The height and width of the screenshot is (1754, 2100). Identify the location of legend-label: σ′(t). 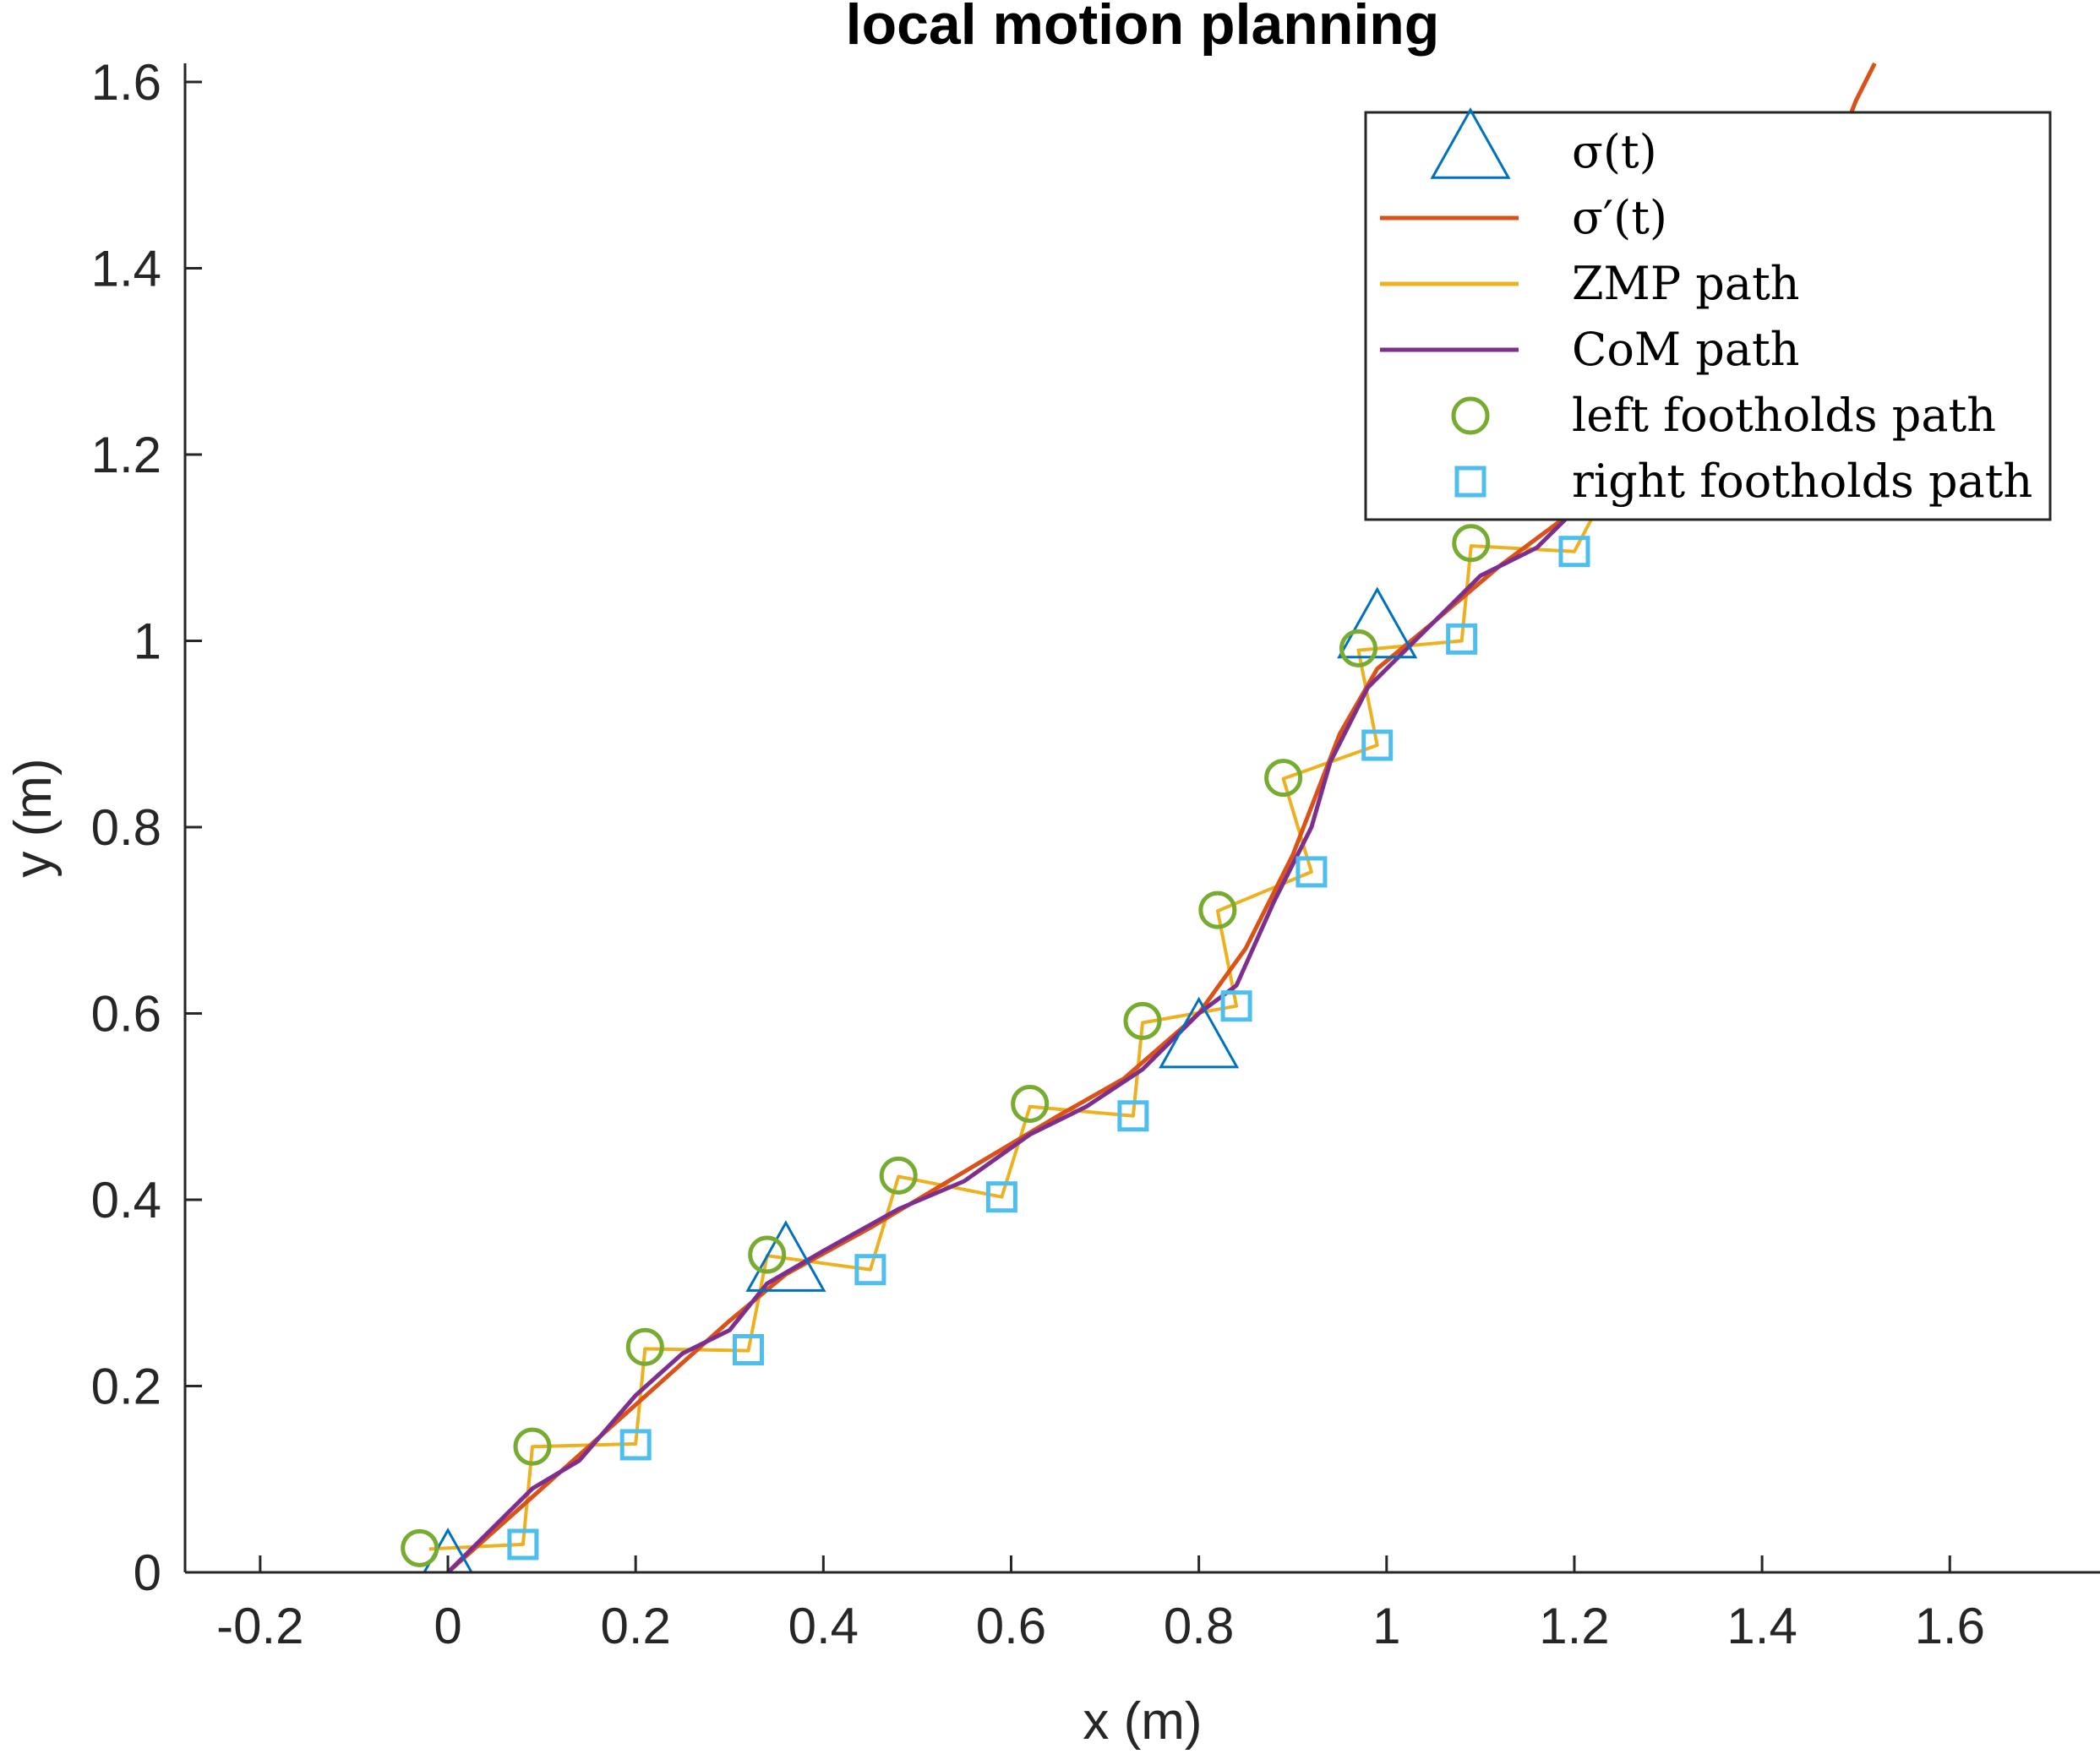
(1619, 217).